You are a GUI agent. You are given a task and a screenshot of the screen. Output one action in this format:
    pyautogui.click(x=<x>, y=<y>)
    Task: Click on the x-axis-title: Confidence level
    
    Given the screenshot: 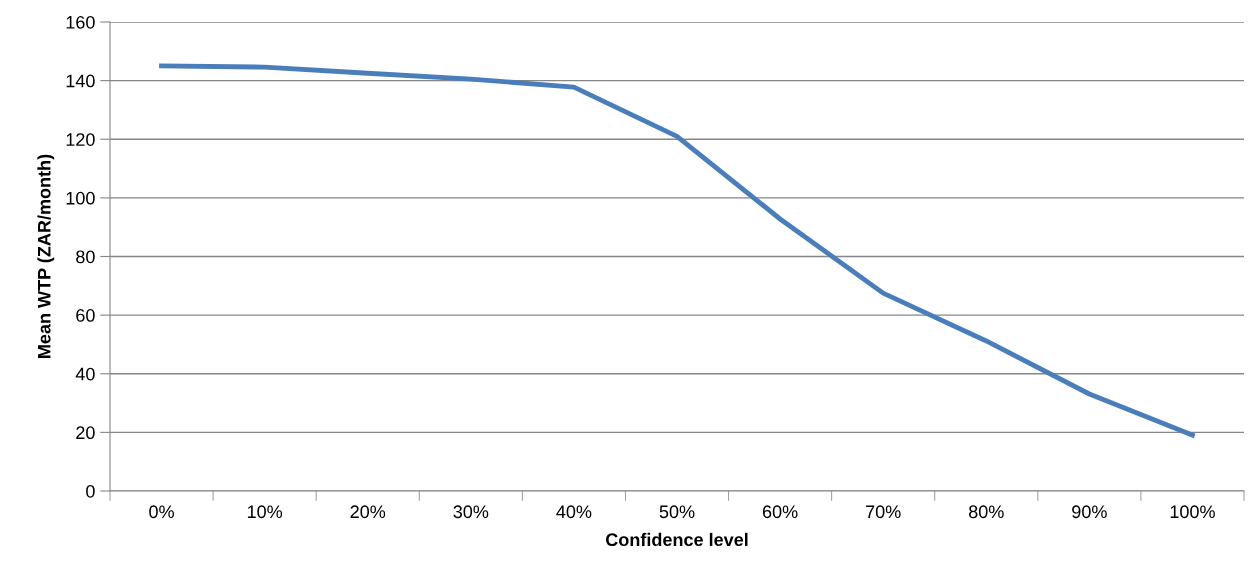 What is the action you would take?
    pyautogui.click(x=677, y=539)
    